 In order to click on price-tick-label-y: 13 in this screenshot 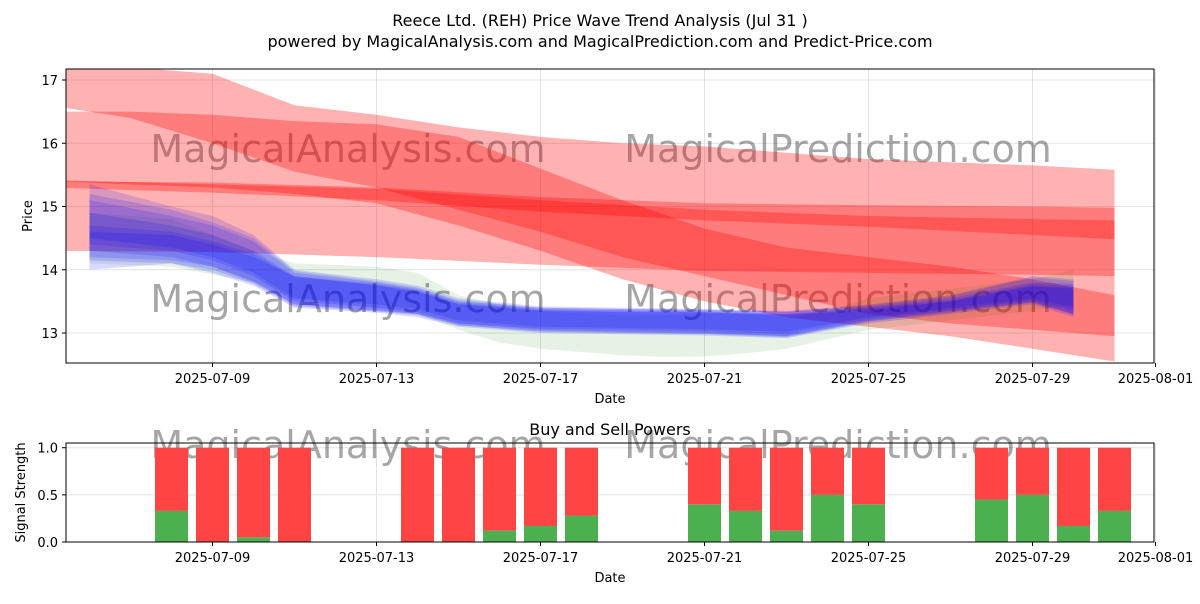, I will do `click(49, 334)`.